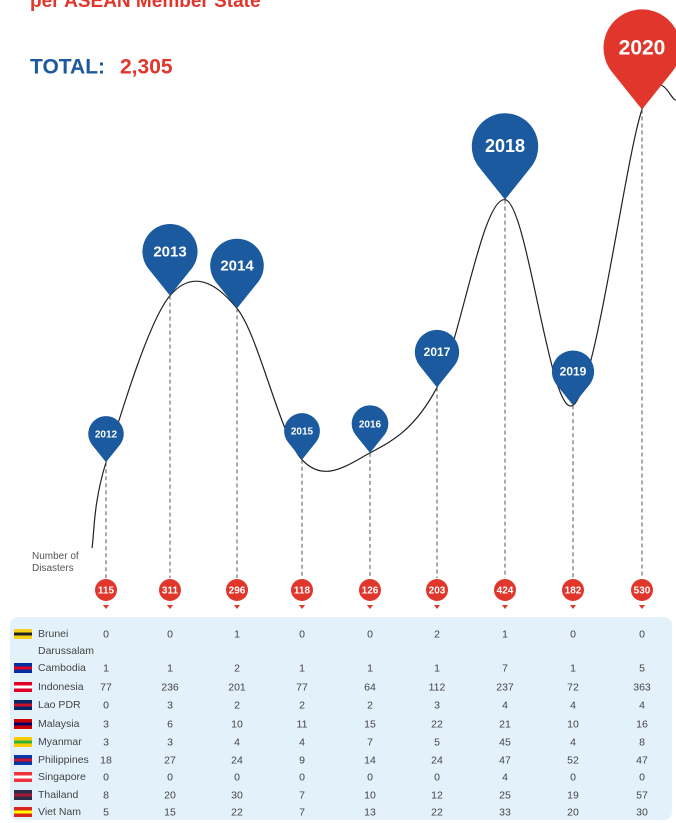  I want to click on pin-year: 2019, so click(573, 372).